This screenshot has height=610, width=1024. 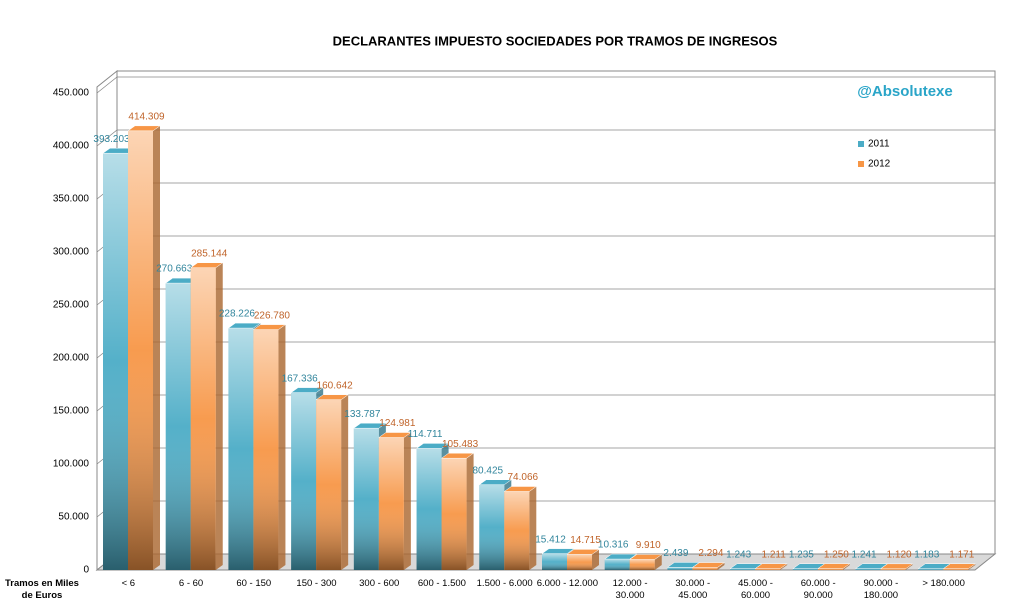 What do you see at coordinates (801, 554) in the screenshot?
I see `value-label: 1.235` at bounding box center [801, 554].